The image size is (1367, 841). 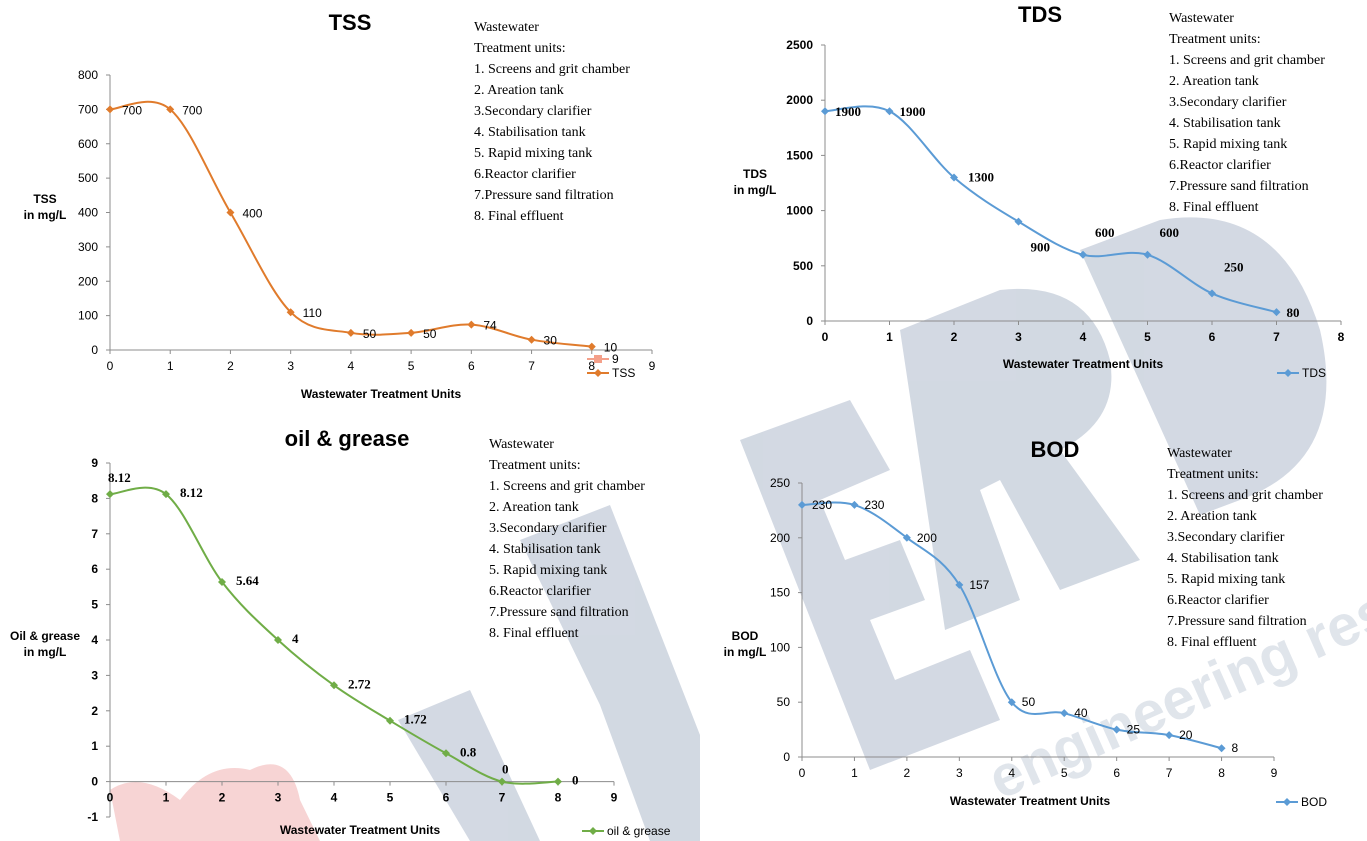 What do you see at coordinates (1314, 373) in the screenshot?
I see `legend-entry: TDS` at bounding box center [1314, 373].